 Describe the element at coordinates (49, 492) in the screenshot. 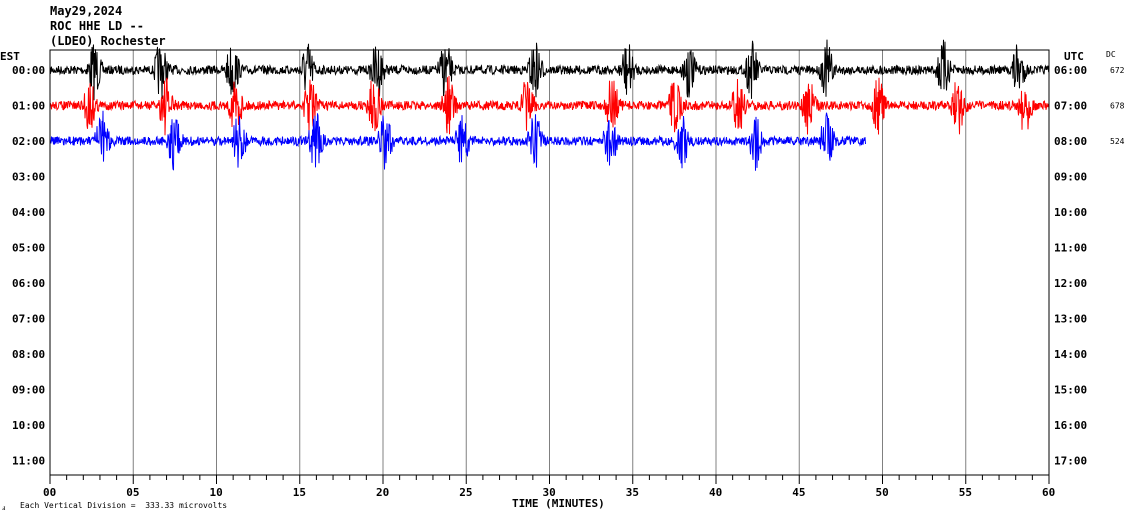

I see `x-tick-label: 00` at that location.